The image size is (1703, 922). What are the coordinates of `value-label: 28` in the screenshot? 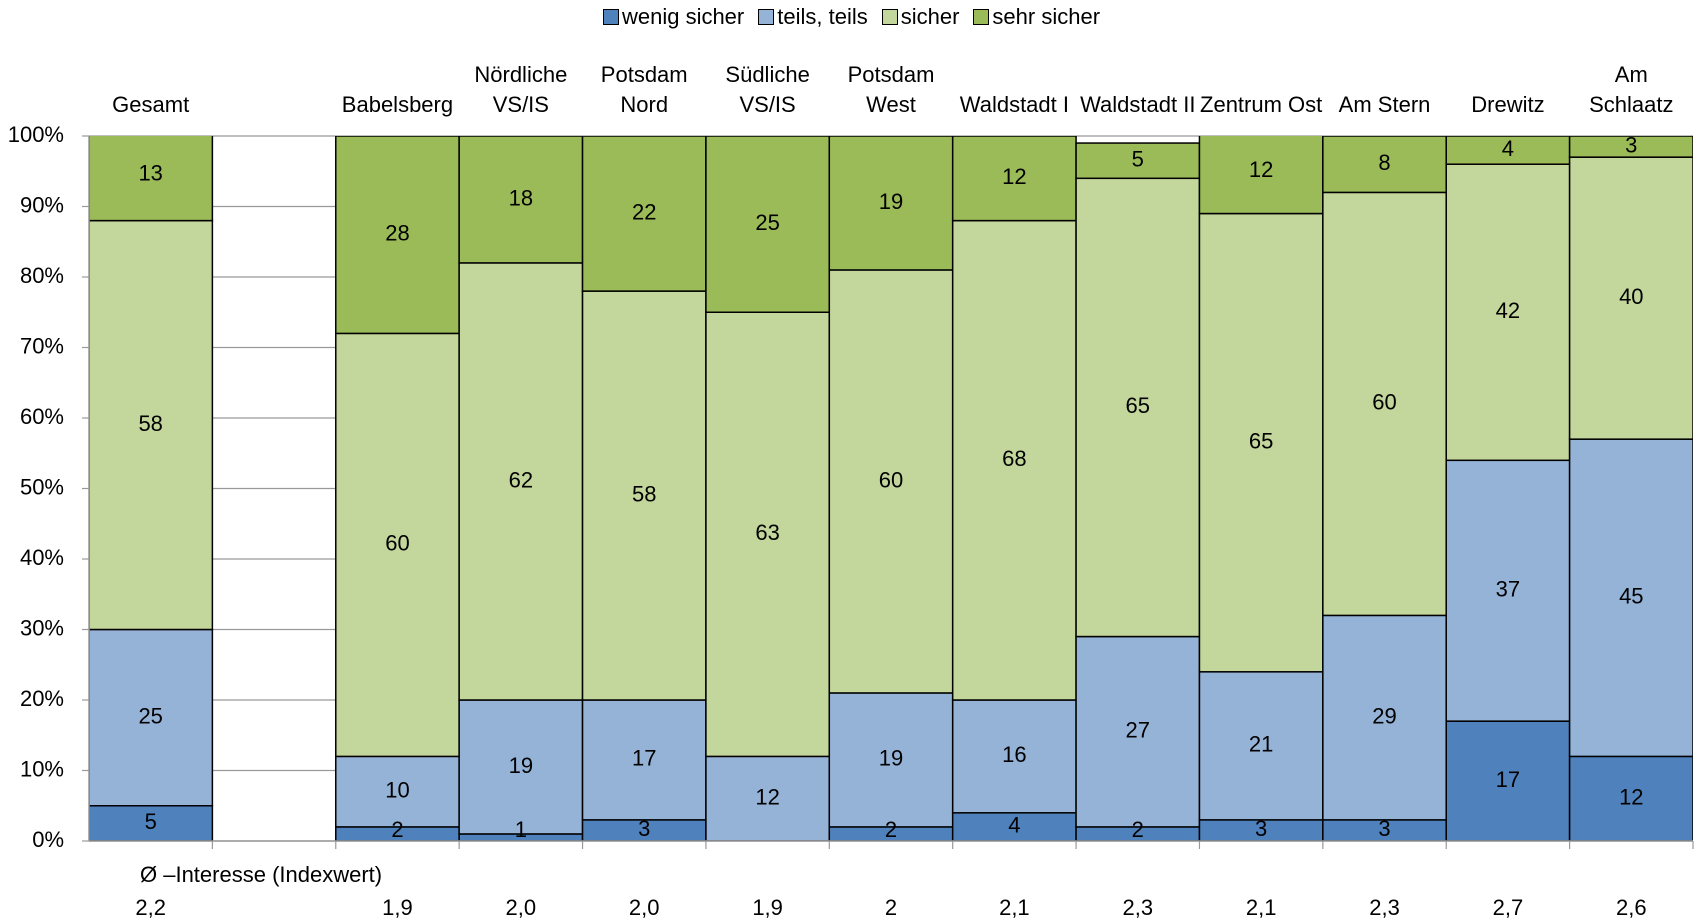 It's located at (397, 233).